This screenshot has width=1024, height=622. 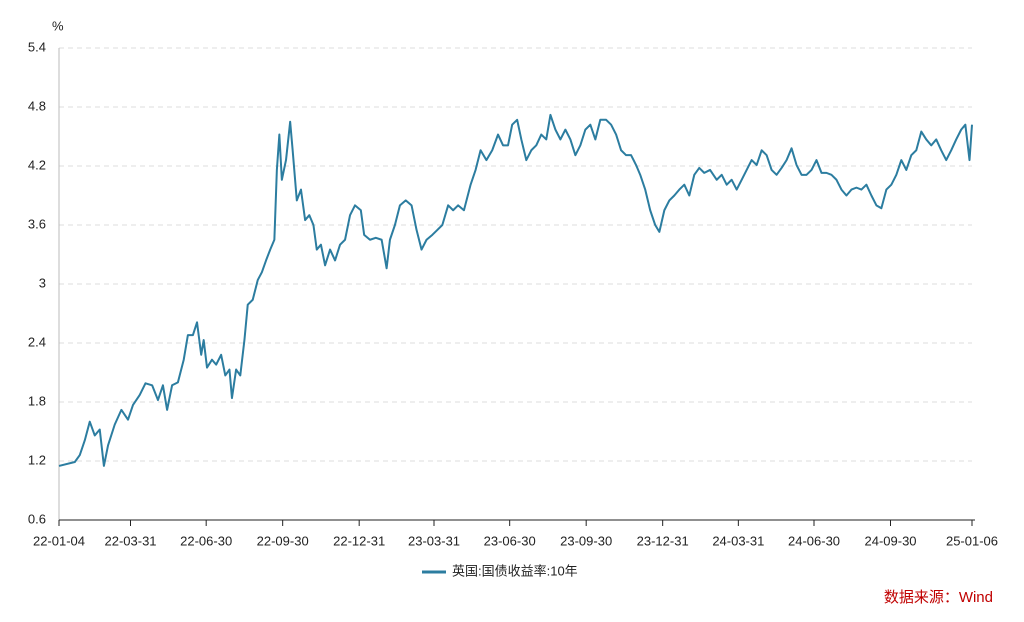 What do you see at coordinates (283, 540) in the screenshot?
I see `x-tick-label: 22-09-30` at bounding box center [283, 540].